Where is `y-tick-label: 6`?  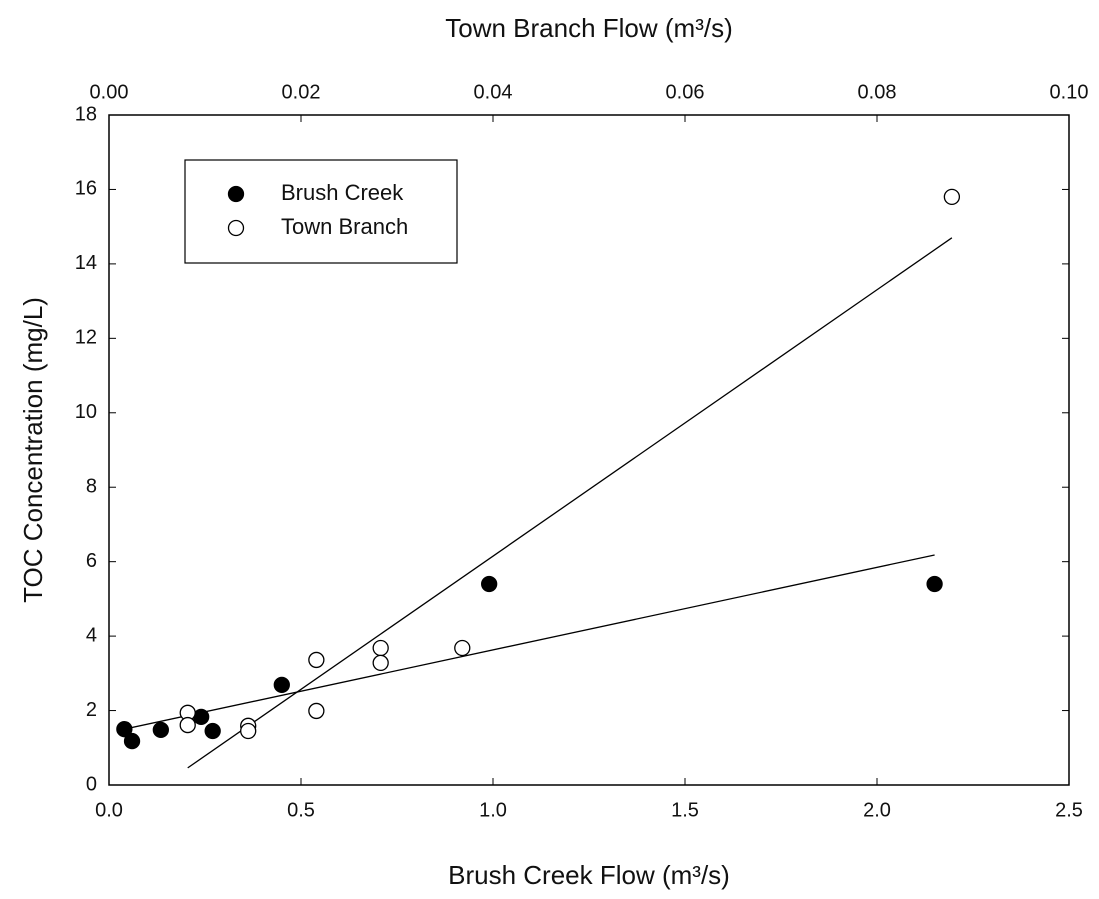 y-tick-label: 6 is located at coordinates (91, 561).